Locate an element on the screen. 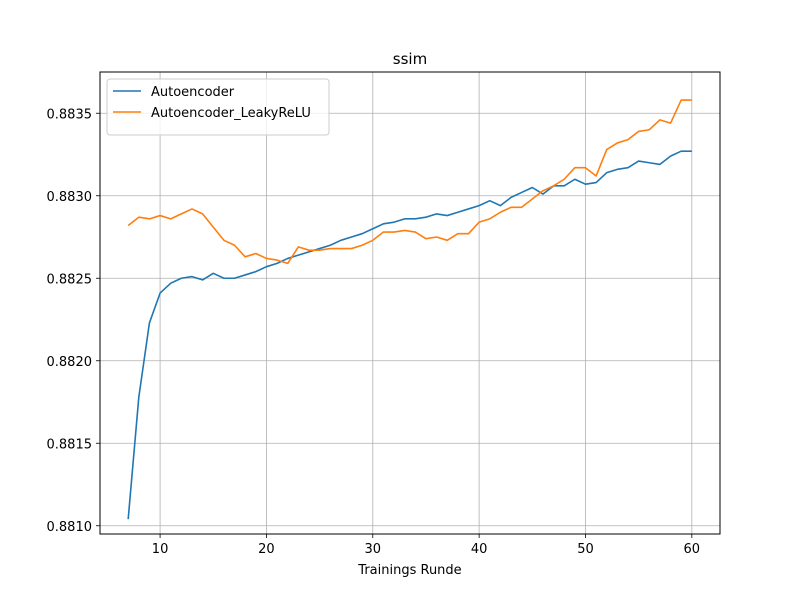 This screenshot has height=600, width=800. x-axis-label: Trainings Runde is located at coordinates (409, 570).